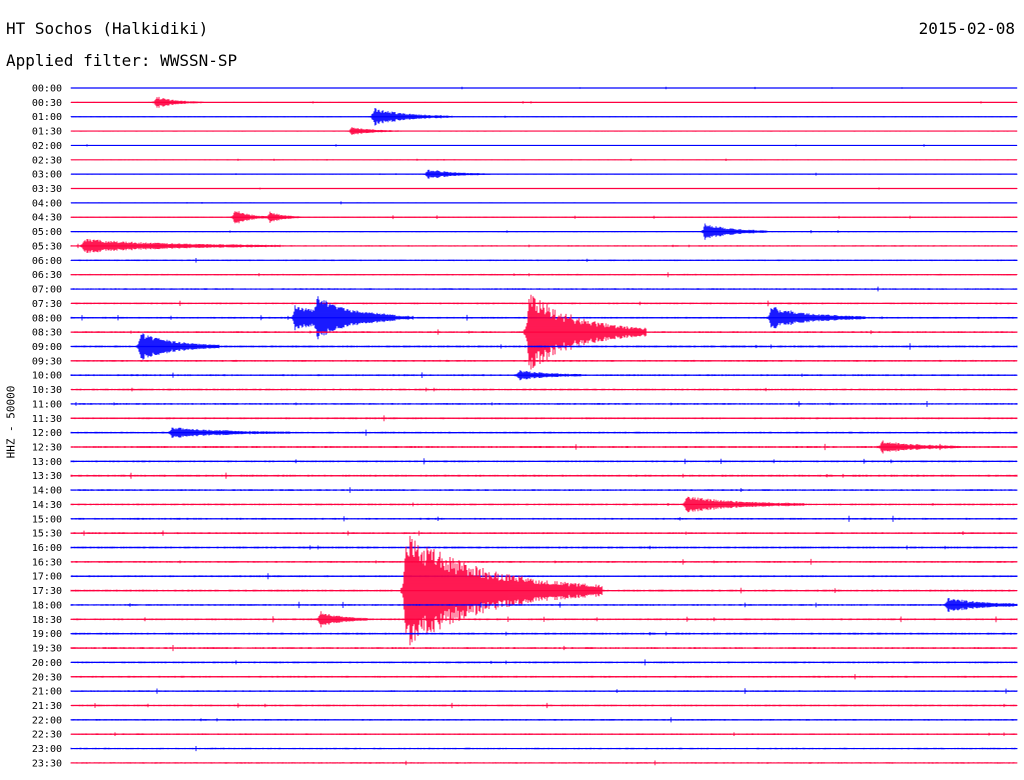 This screenshot has width=1024, height=780. I want to click on time-tick-label: 10:30, so click(47, 390).